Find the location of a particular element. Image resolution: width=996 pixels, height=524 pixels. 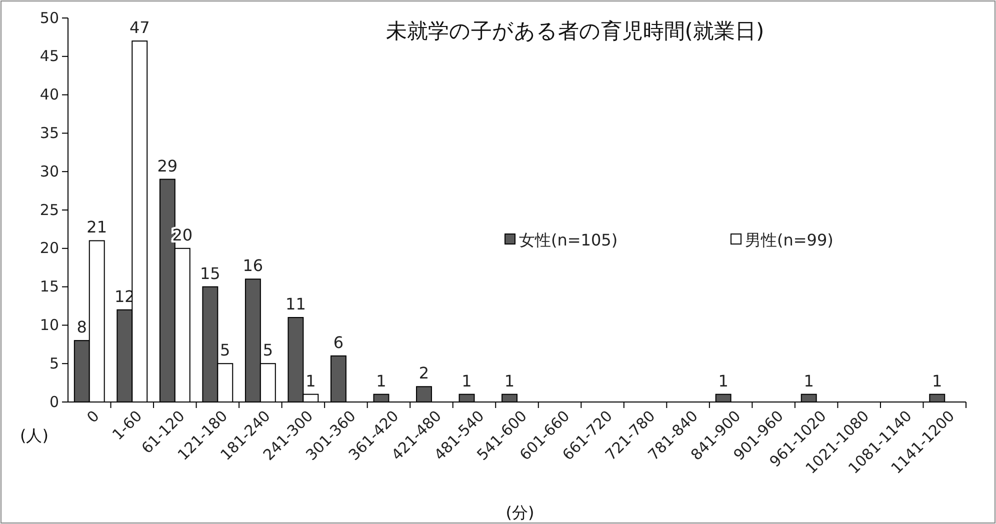

y-tick-label: 40 is located at coordinates (49, 95).